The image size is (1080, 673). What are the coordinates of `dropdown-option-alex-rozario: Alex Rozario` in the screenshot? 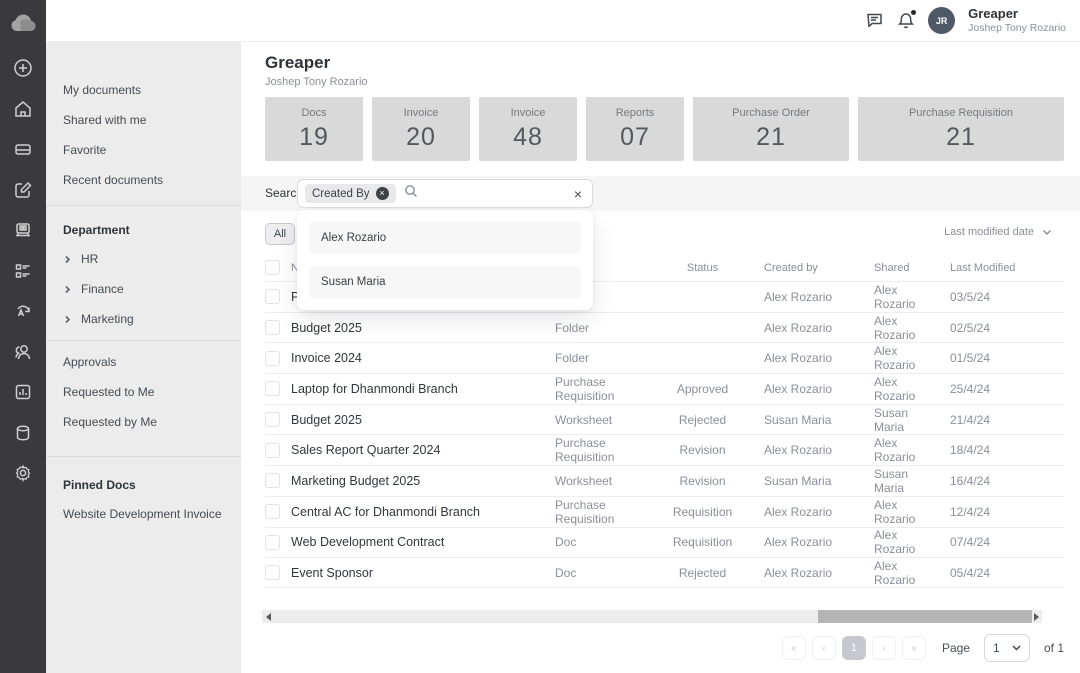 It's located at (445, 238).